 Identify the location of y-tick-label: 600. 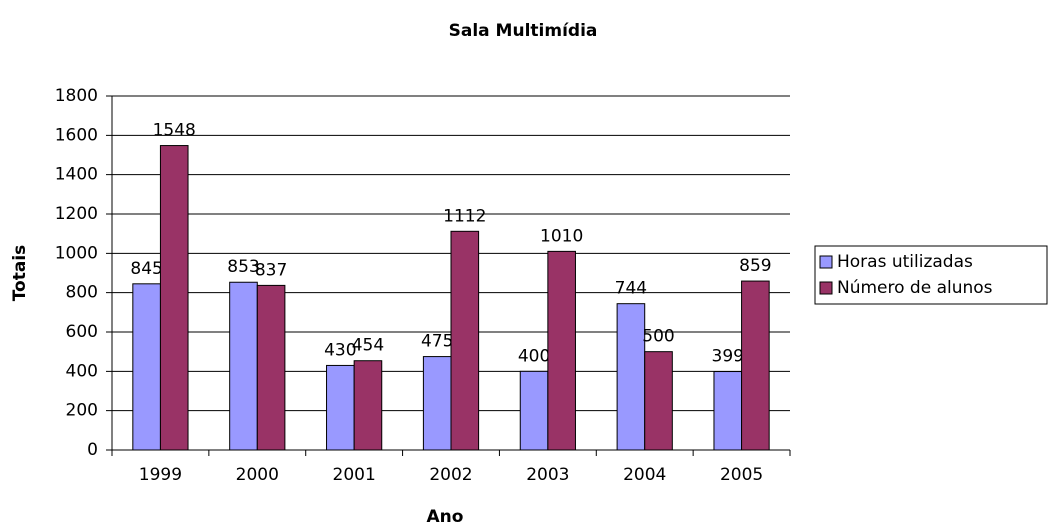
(82, 332).